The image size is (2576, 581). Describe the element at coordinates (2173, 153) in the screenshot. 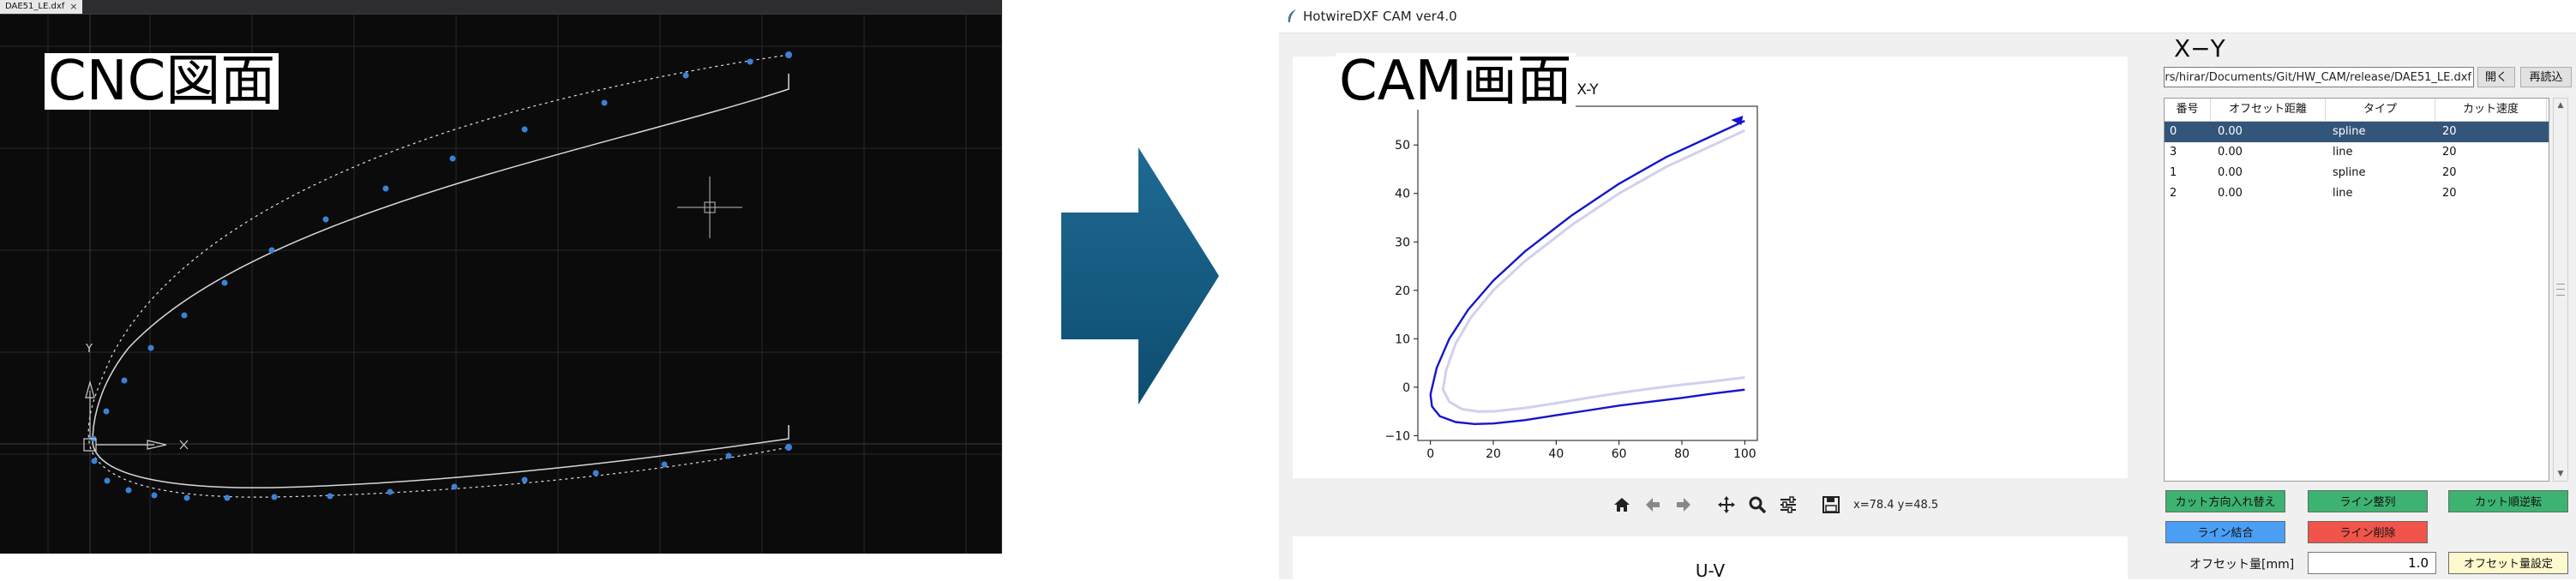

I see `cell-number: 3` at that location.